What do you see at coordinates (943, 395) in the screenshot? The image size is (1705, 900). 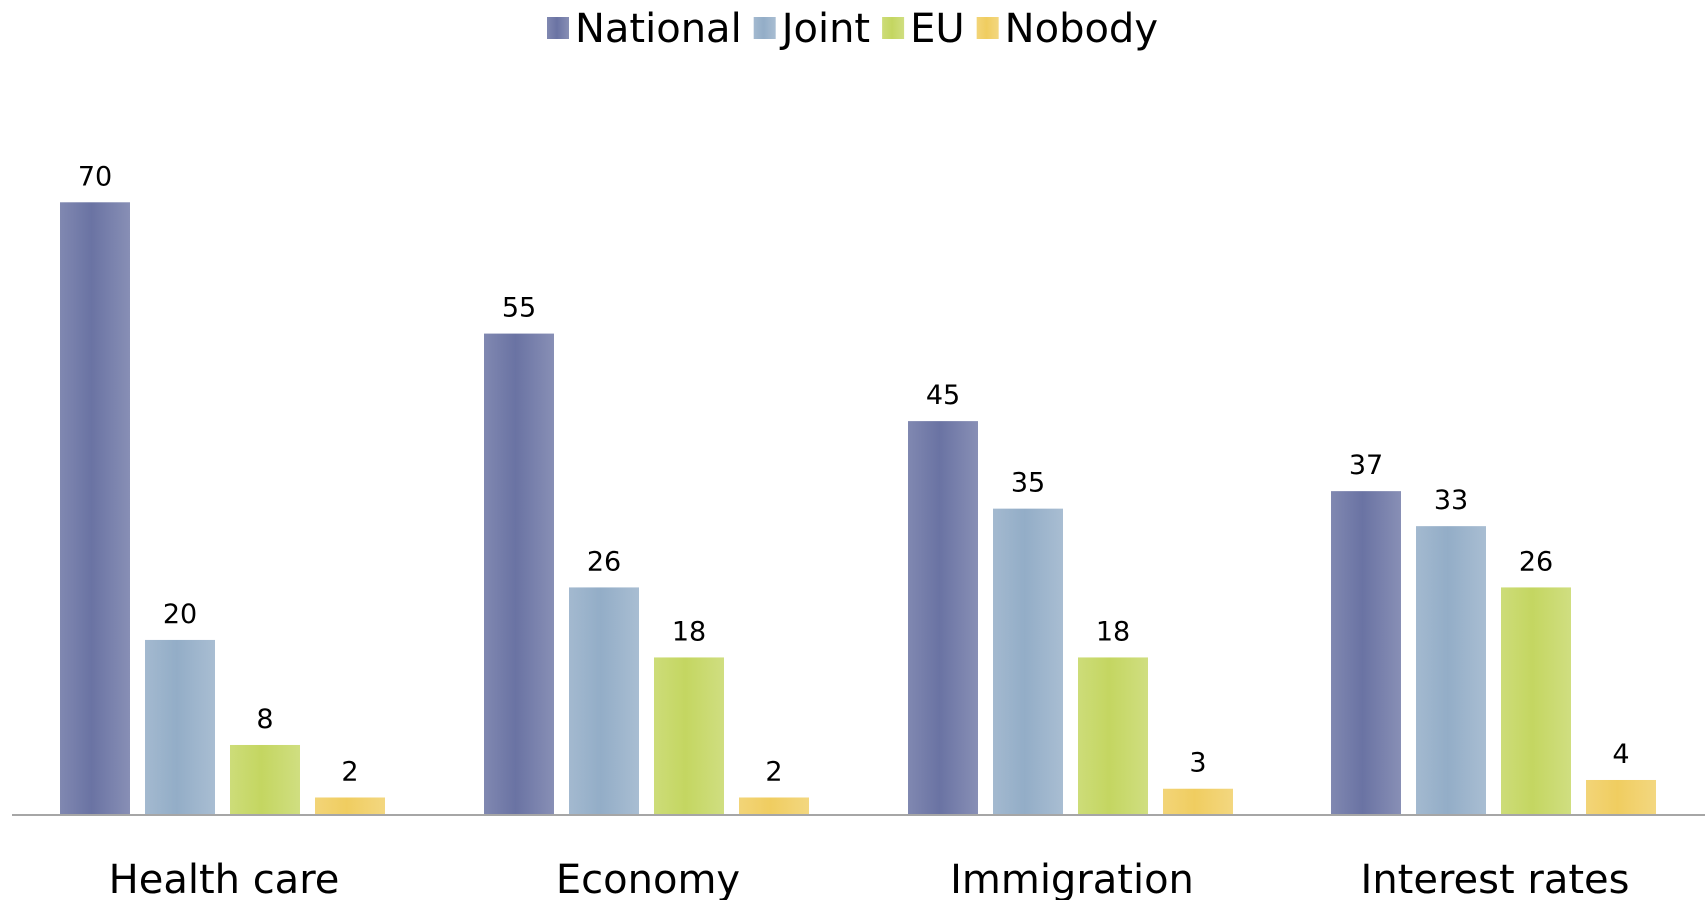 I see `data-label-national-immigration: 45` at bounding box center [943, 395].